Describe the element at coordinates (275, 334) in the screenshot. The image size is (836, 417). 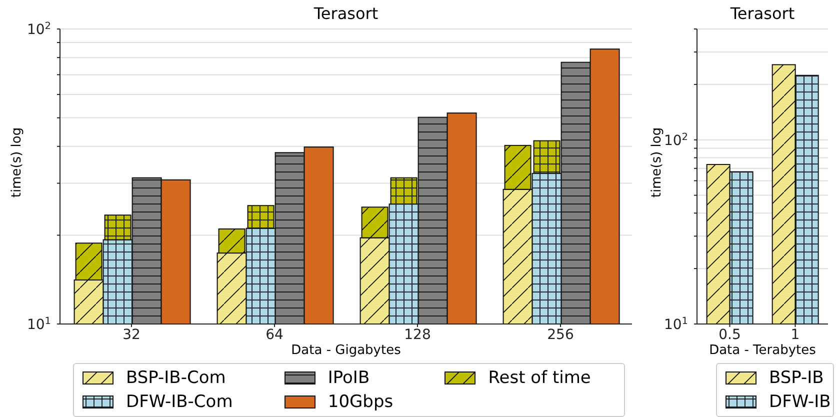
I see `x-tick-label: 64` at that location.